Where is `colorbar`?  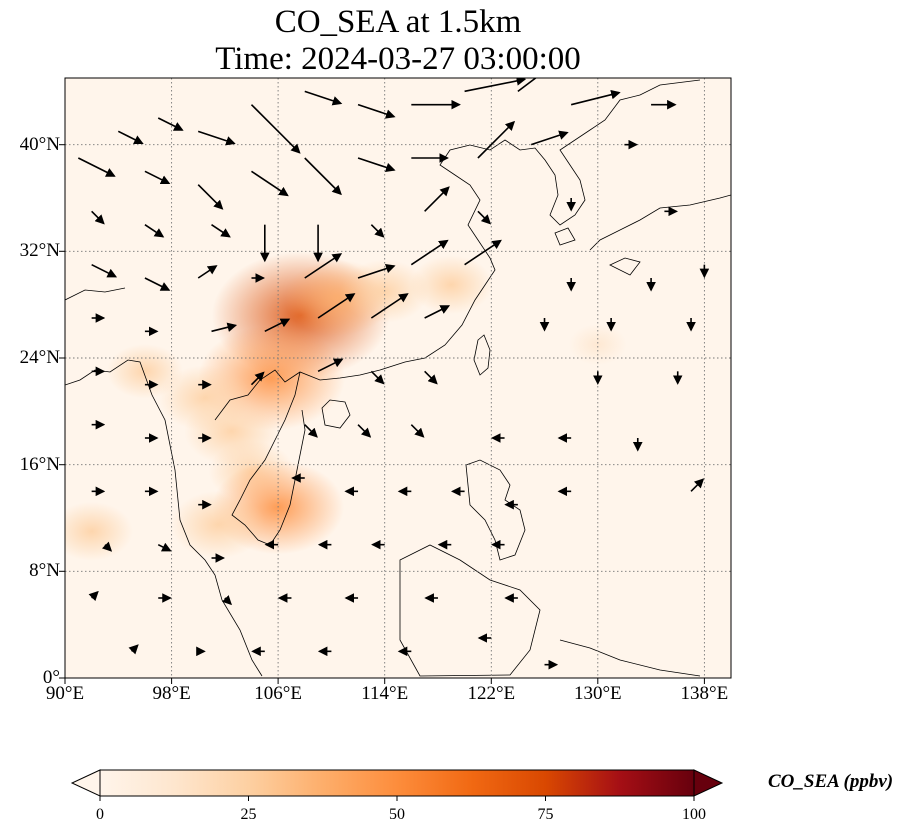 colorbar is located at coordinates (397, 785).